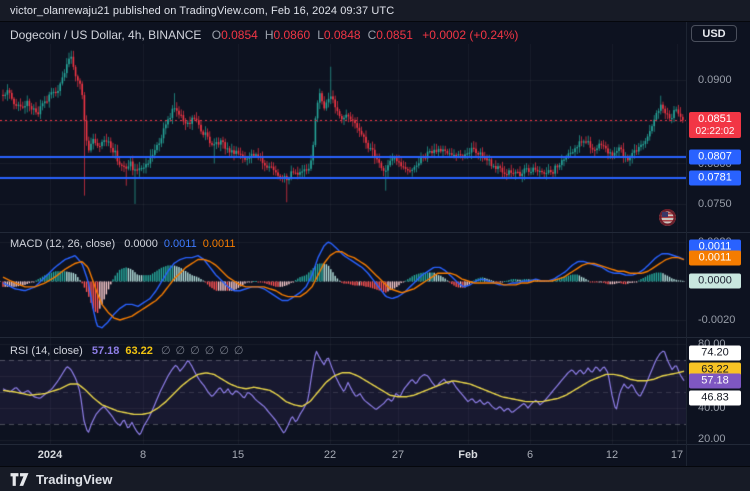 This screenshot has height=491, width=750. What do you see at coordinates (239, 35) in the screenshot?
I see `ohlc-value: 0.0854` at bounding box center [239, 35].